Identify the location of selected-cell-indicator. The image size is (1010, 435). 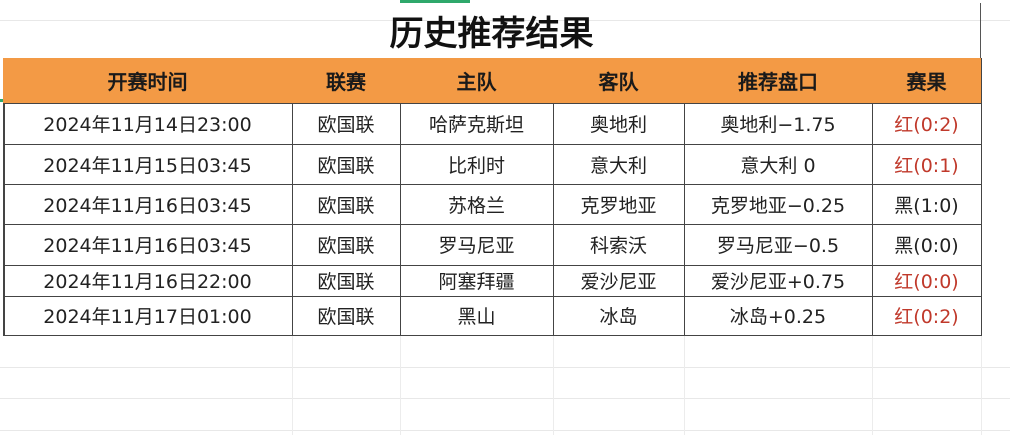
(435, 1).